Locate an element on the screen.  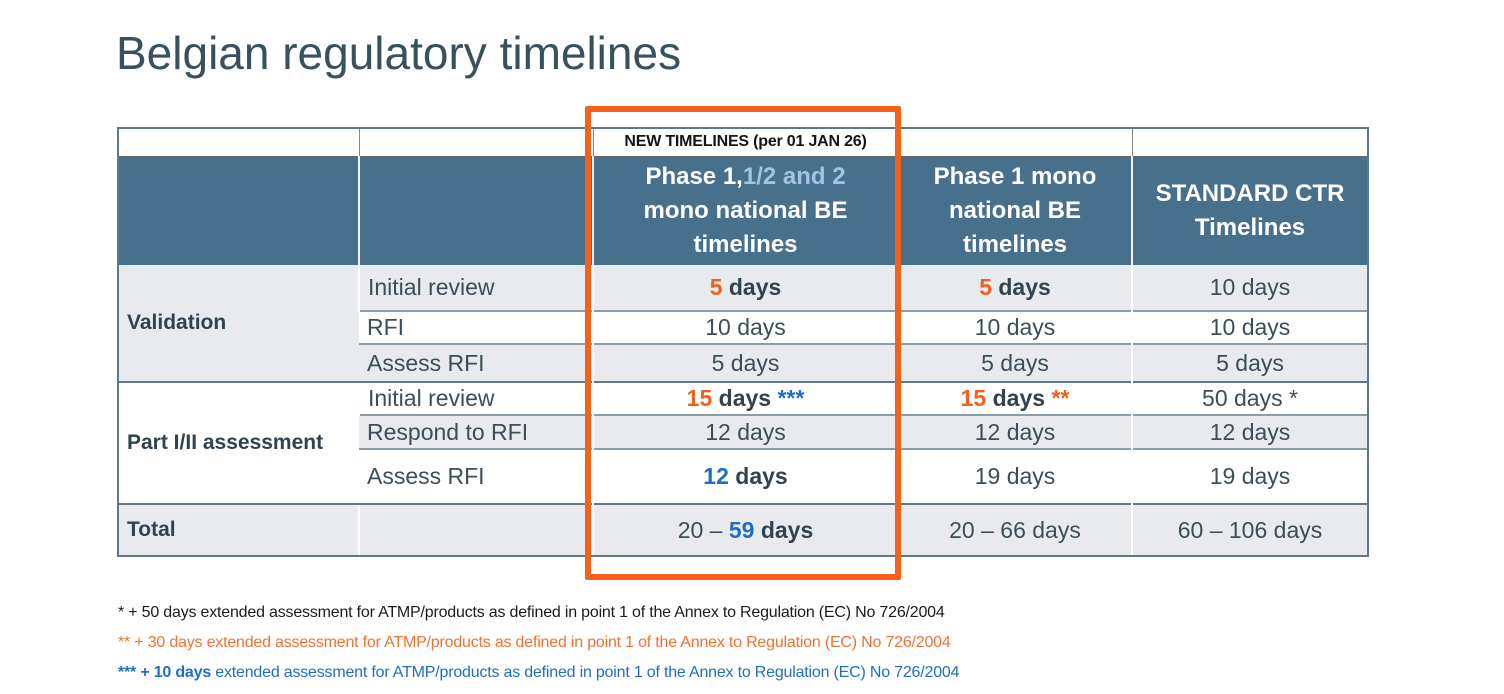
group-label-validation: Validation is located at coordinates (239, 323).